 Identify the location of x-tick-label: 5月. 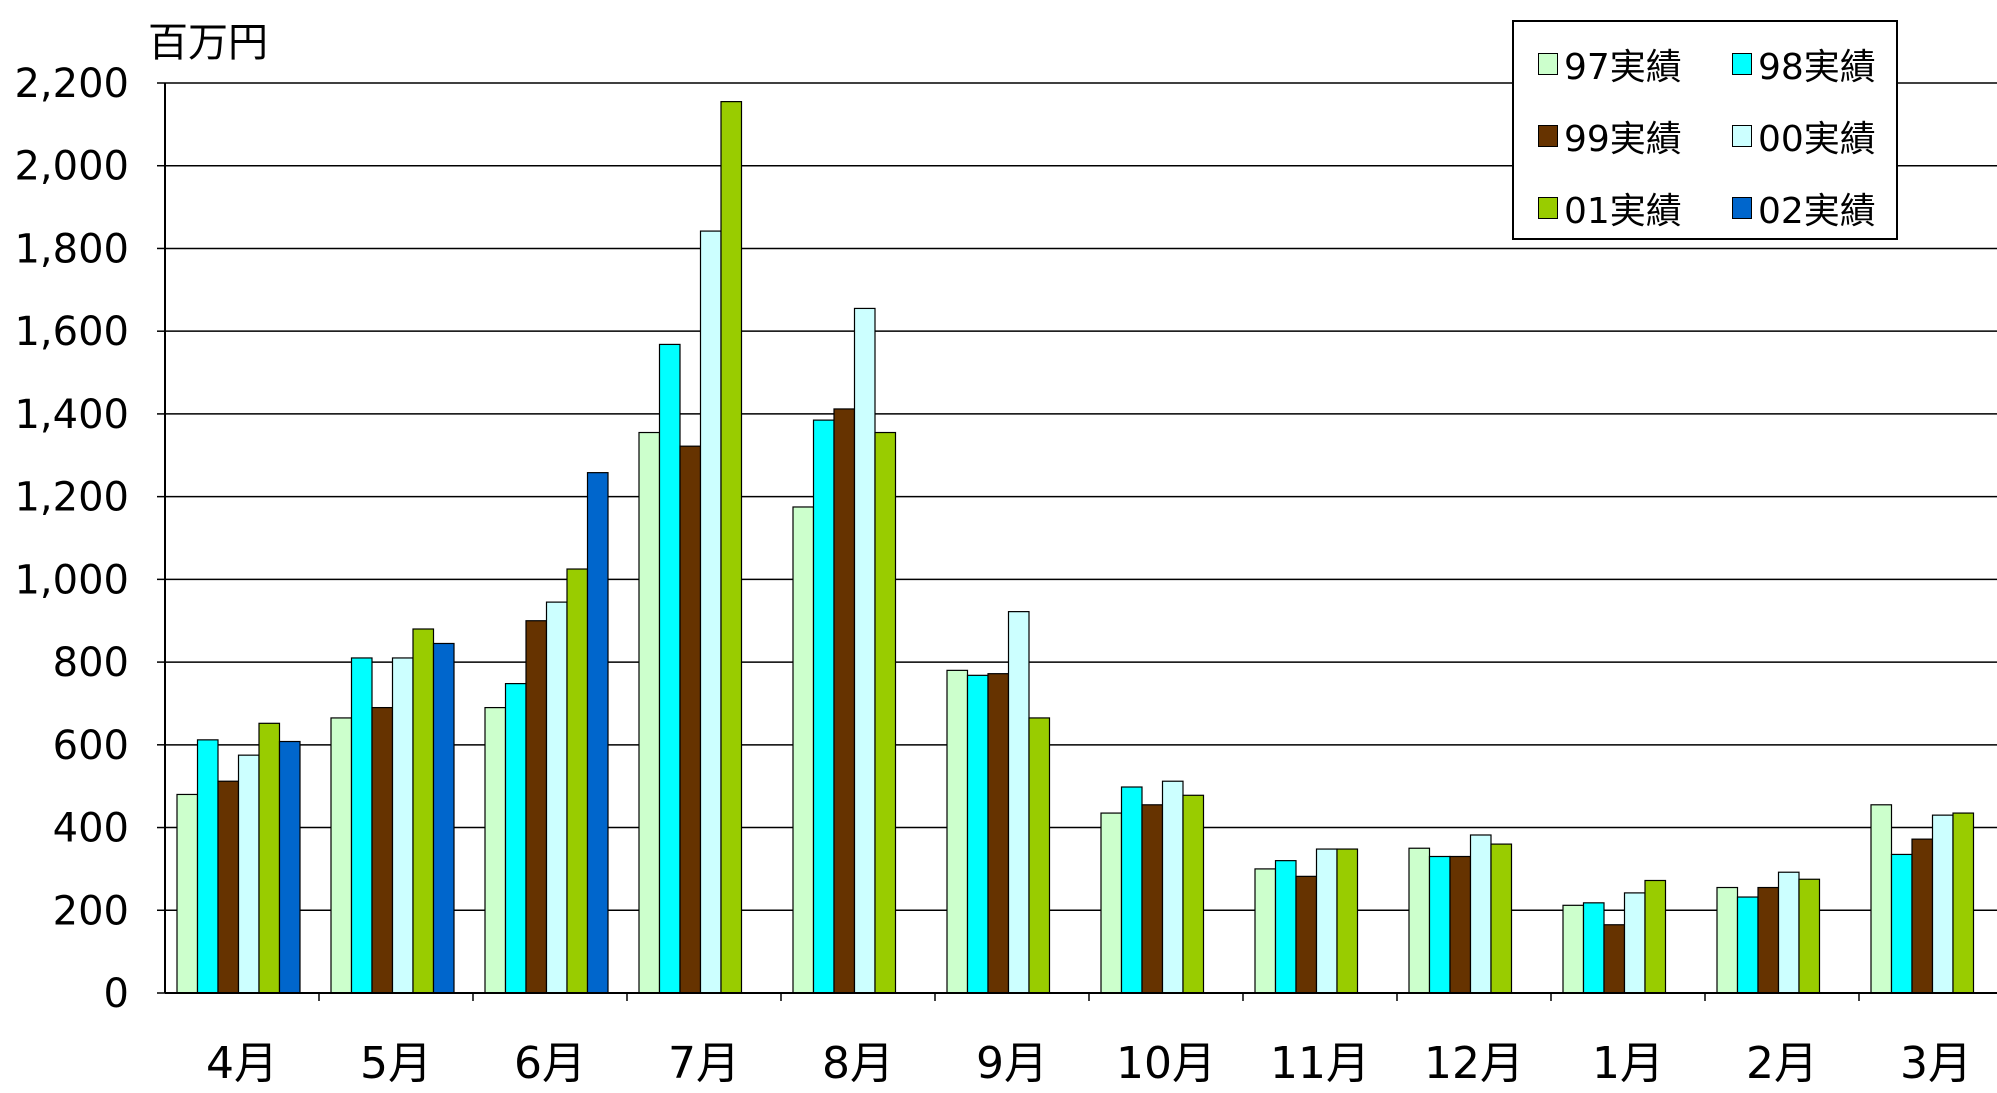
(396, 1063).